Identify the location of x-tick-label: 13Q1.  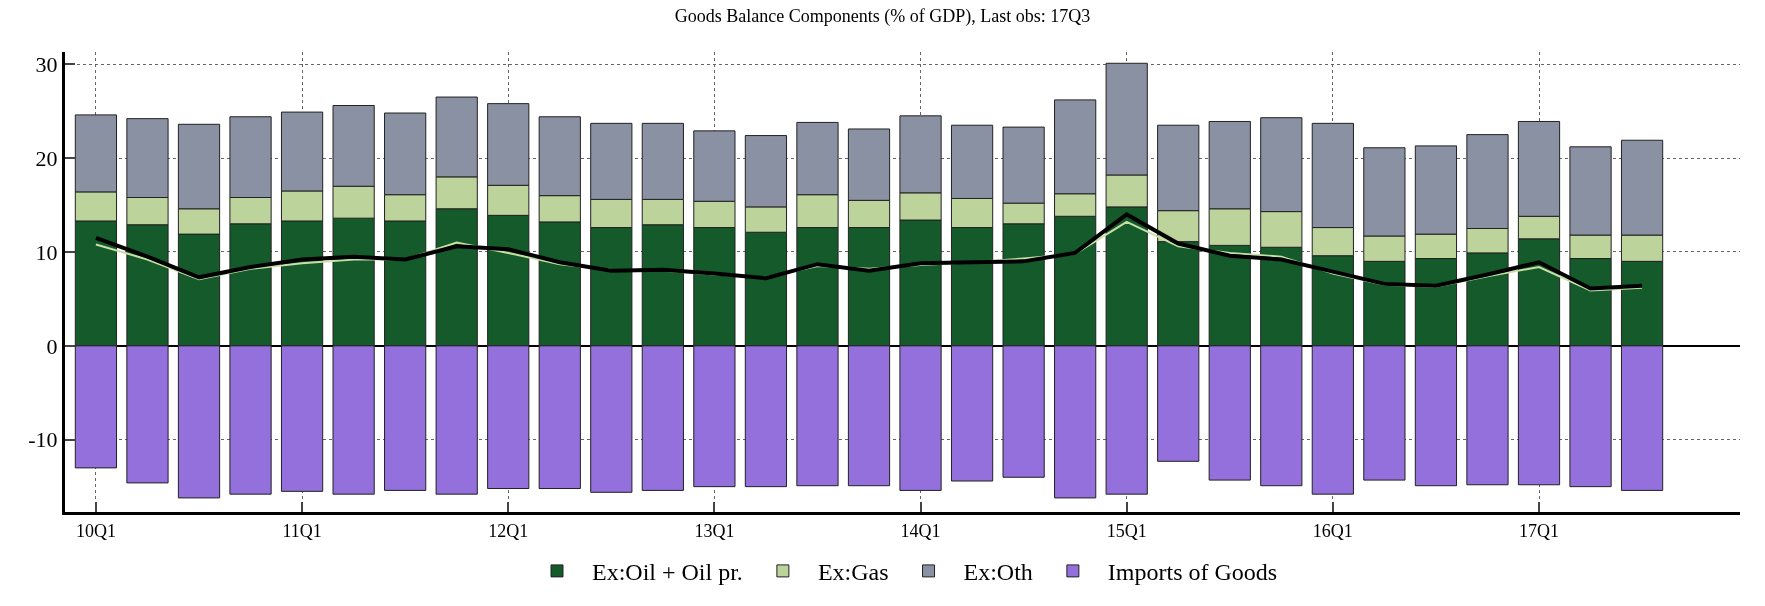
(714, 530).